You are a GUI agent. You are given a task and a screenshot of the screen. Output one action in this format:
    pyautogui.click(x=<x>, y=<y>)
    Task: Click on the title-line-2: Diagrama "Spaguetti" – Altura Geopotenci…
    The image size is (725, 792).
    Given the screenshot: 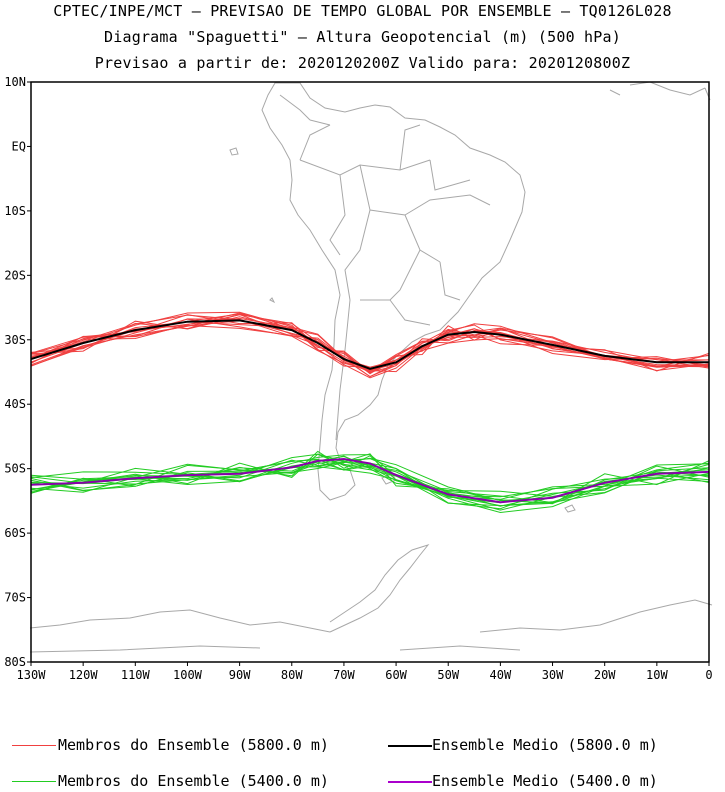 What is the action you would take?
    pyautogui.click(x=362, y=37)
    